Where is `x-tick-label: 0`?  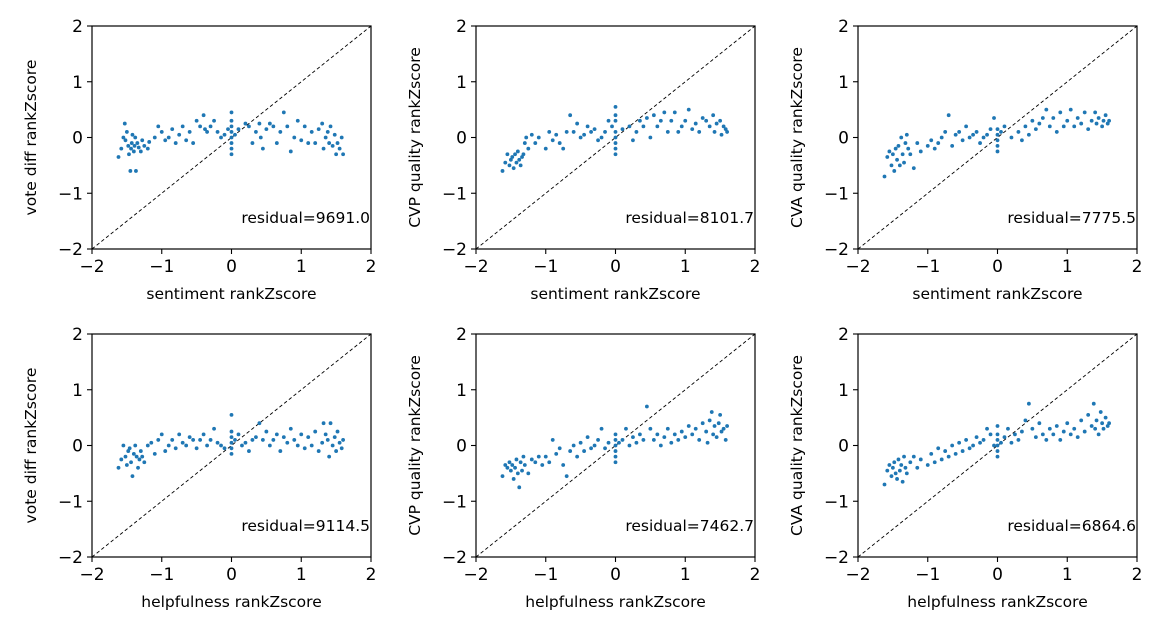 x-tick-label: 0 is located at coordinates (231, 575).